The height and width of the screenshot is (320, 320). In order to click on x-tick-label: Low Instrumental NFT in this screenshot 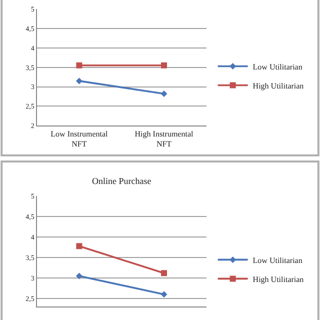, I will do `click(79, 139)`.